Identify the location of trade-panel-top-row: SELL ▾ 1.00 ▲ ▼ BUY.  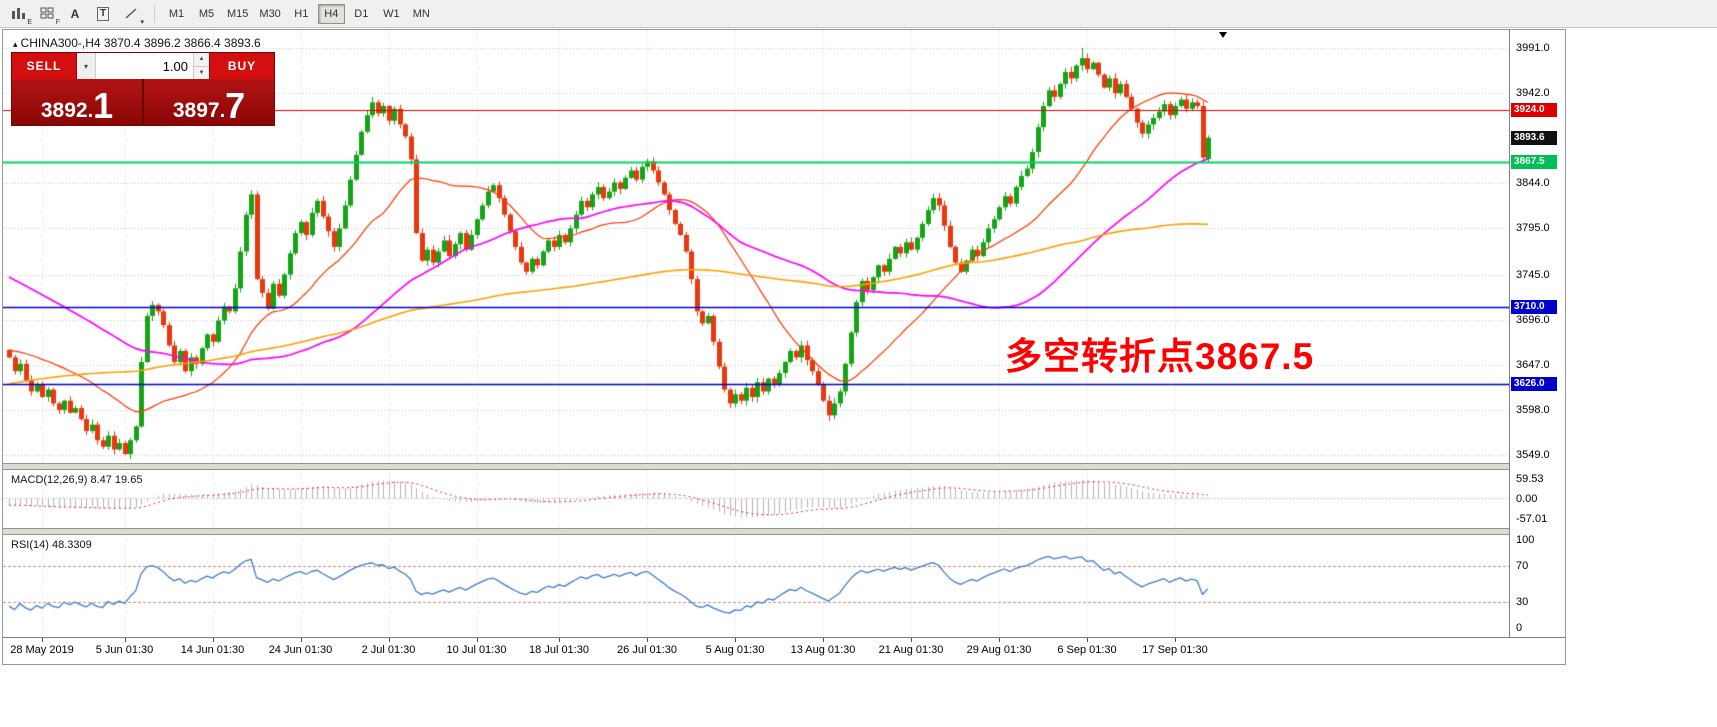
(143, 66).